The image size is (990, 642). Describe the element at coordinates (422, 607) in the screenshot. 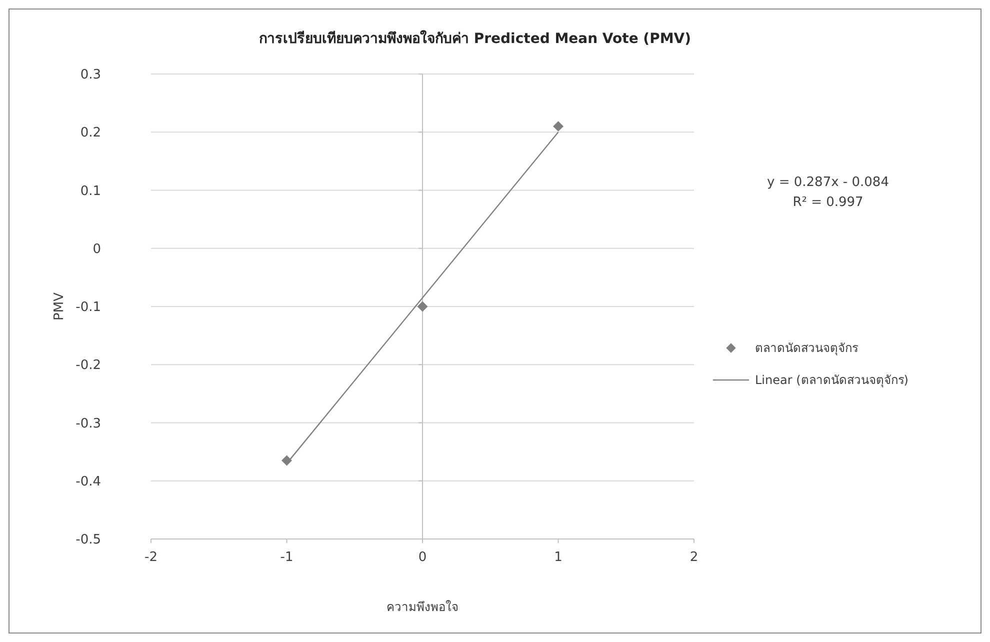

I see `x-axis-title: ความพึงพอใจ` at that location.